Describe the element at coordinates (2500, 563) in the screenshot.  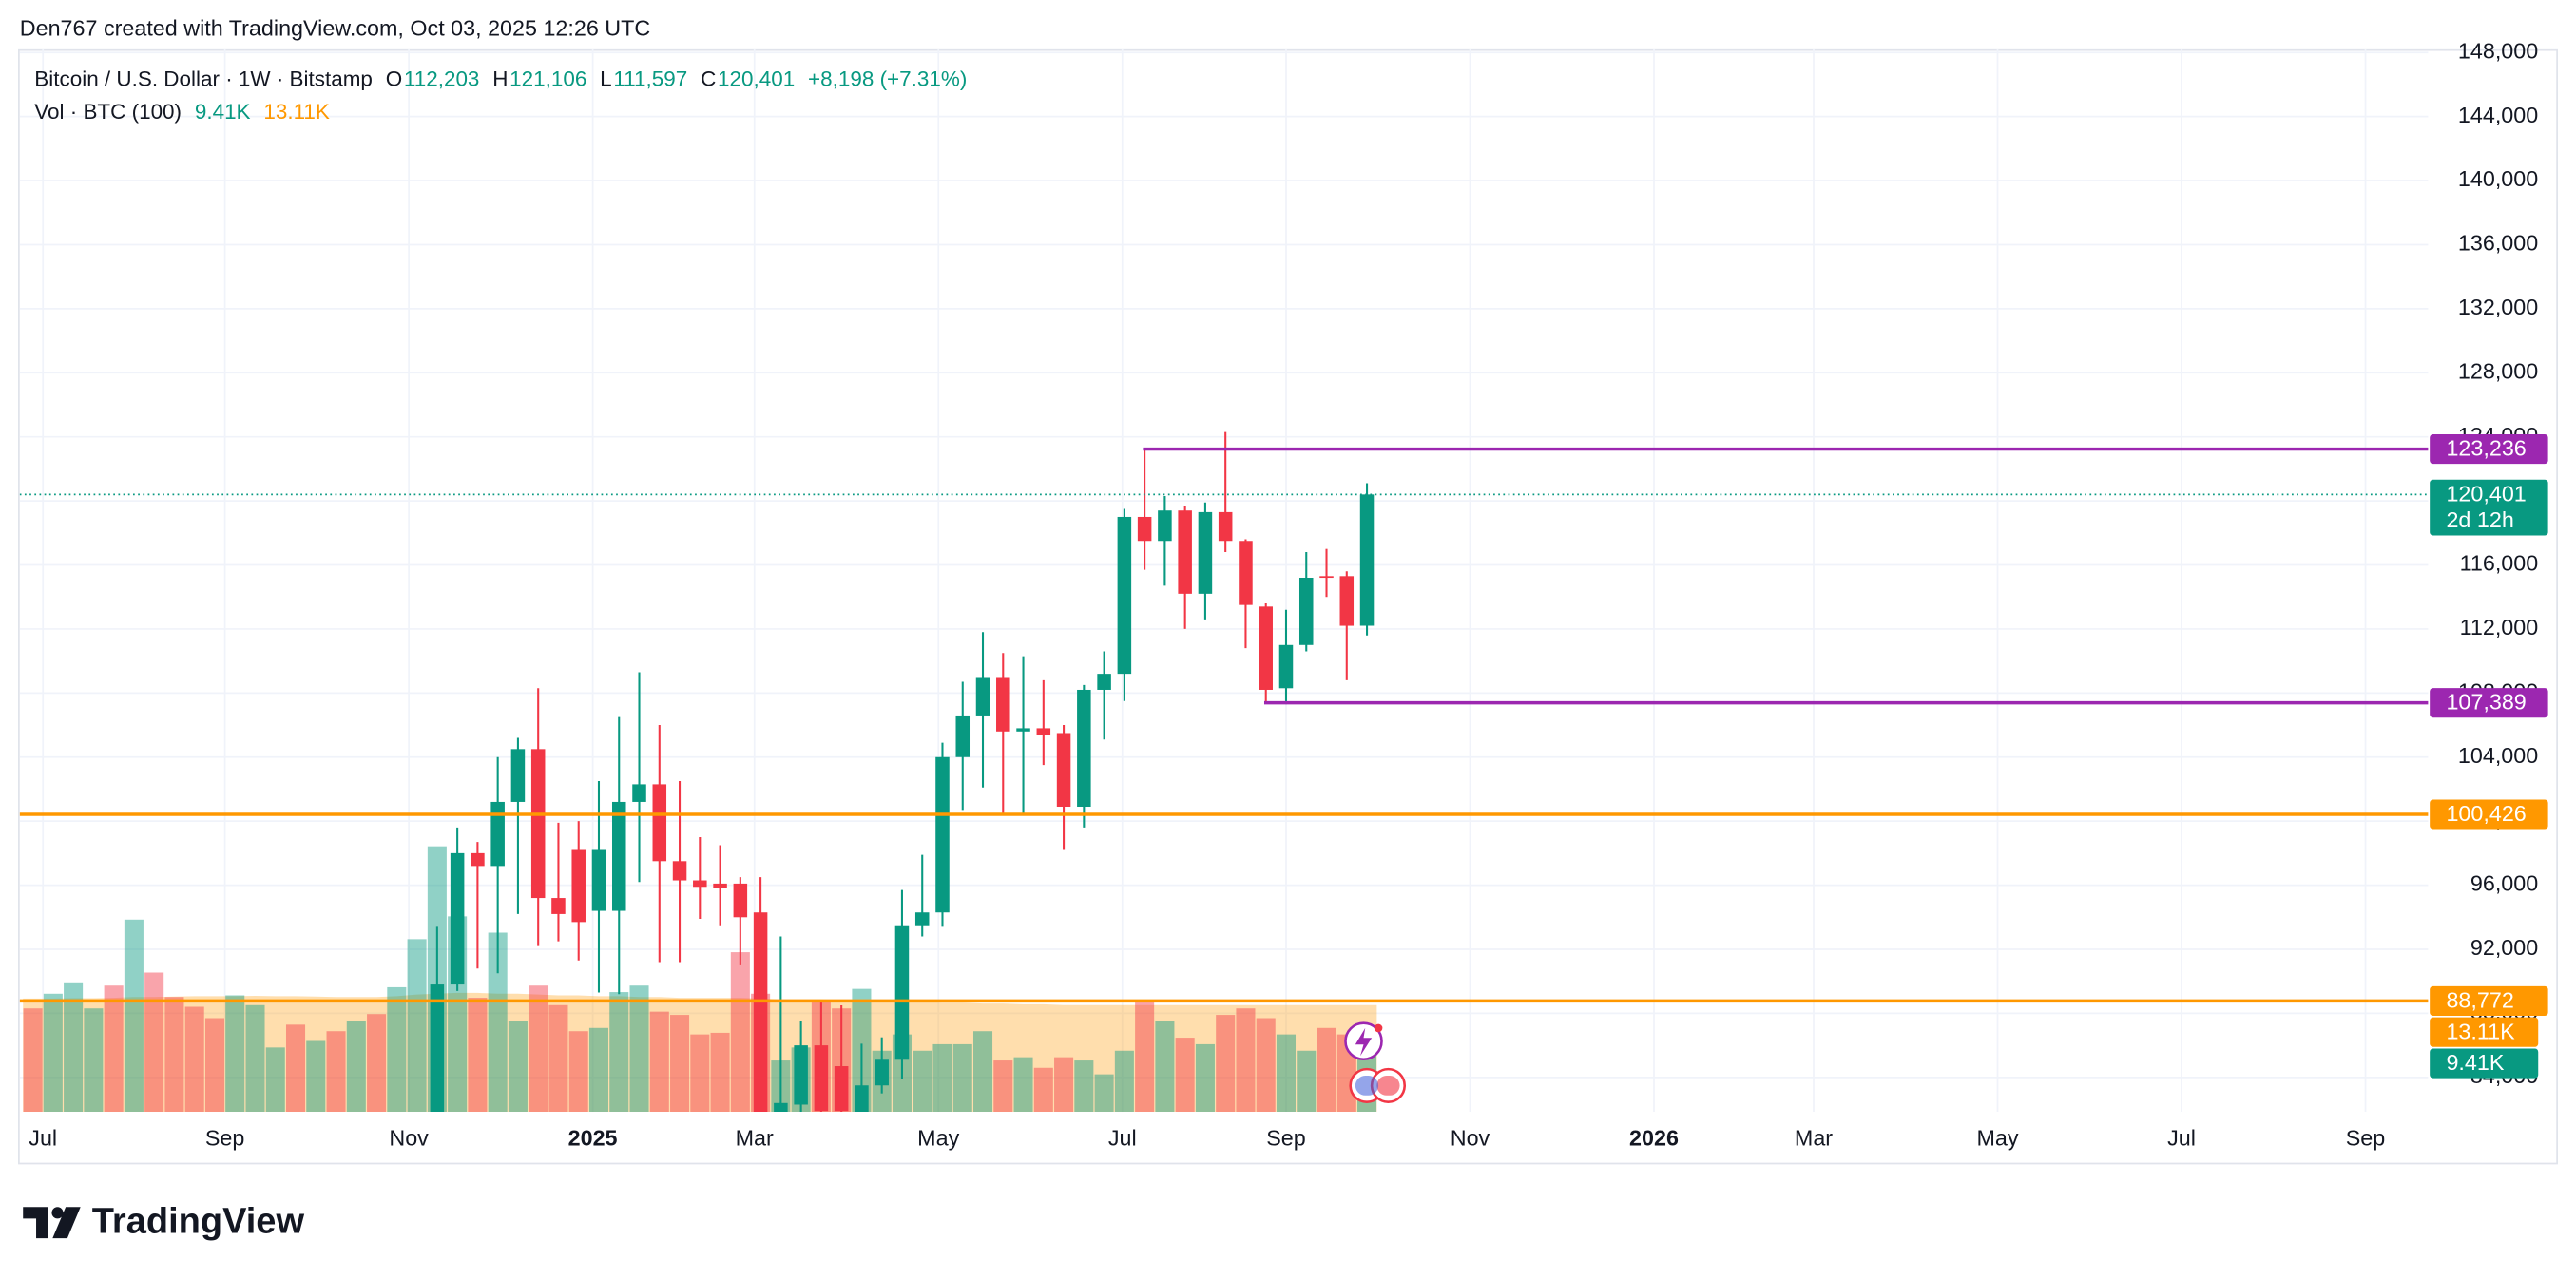
I see `y-tick-label: 116,000` at that location.